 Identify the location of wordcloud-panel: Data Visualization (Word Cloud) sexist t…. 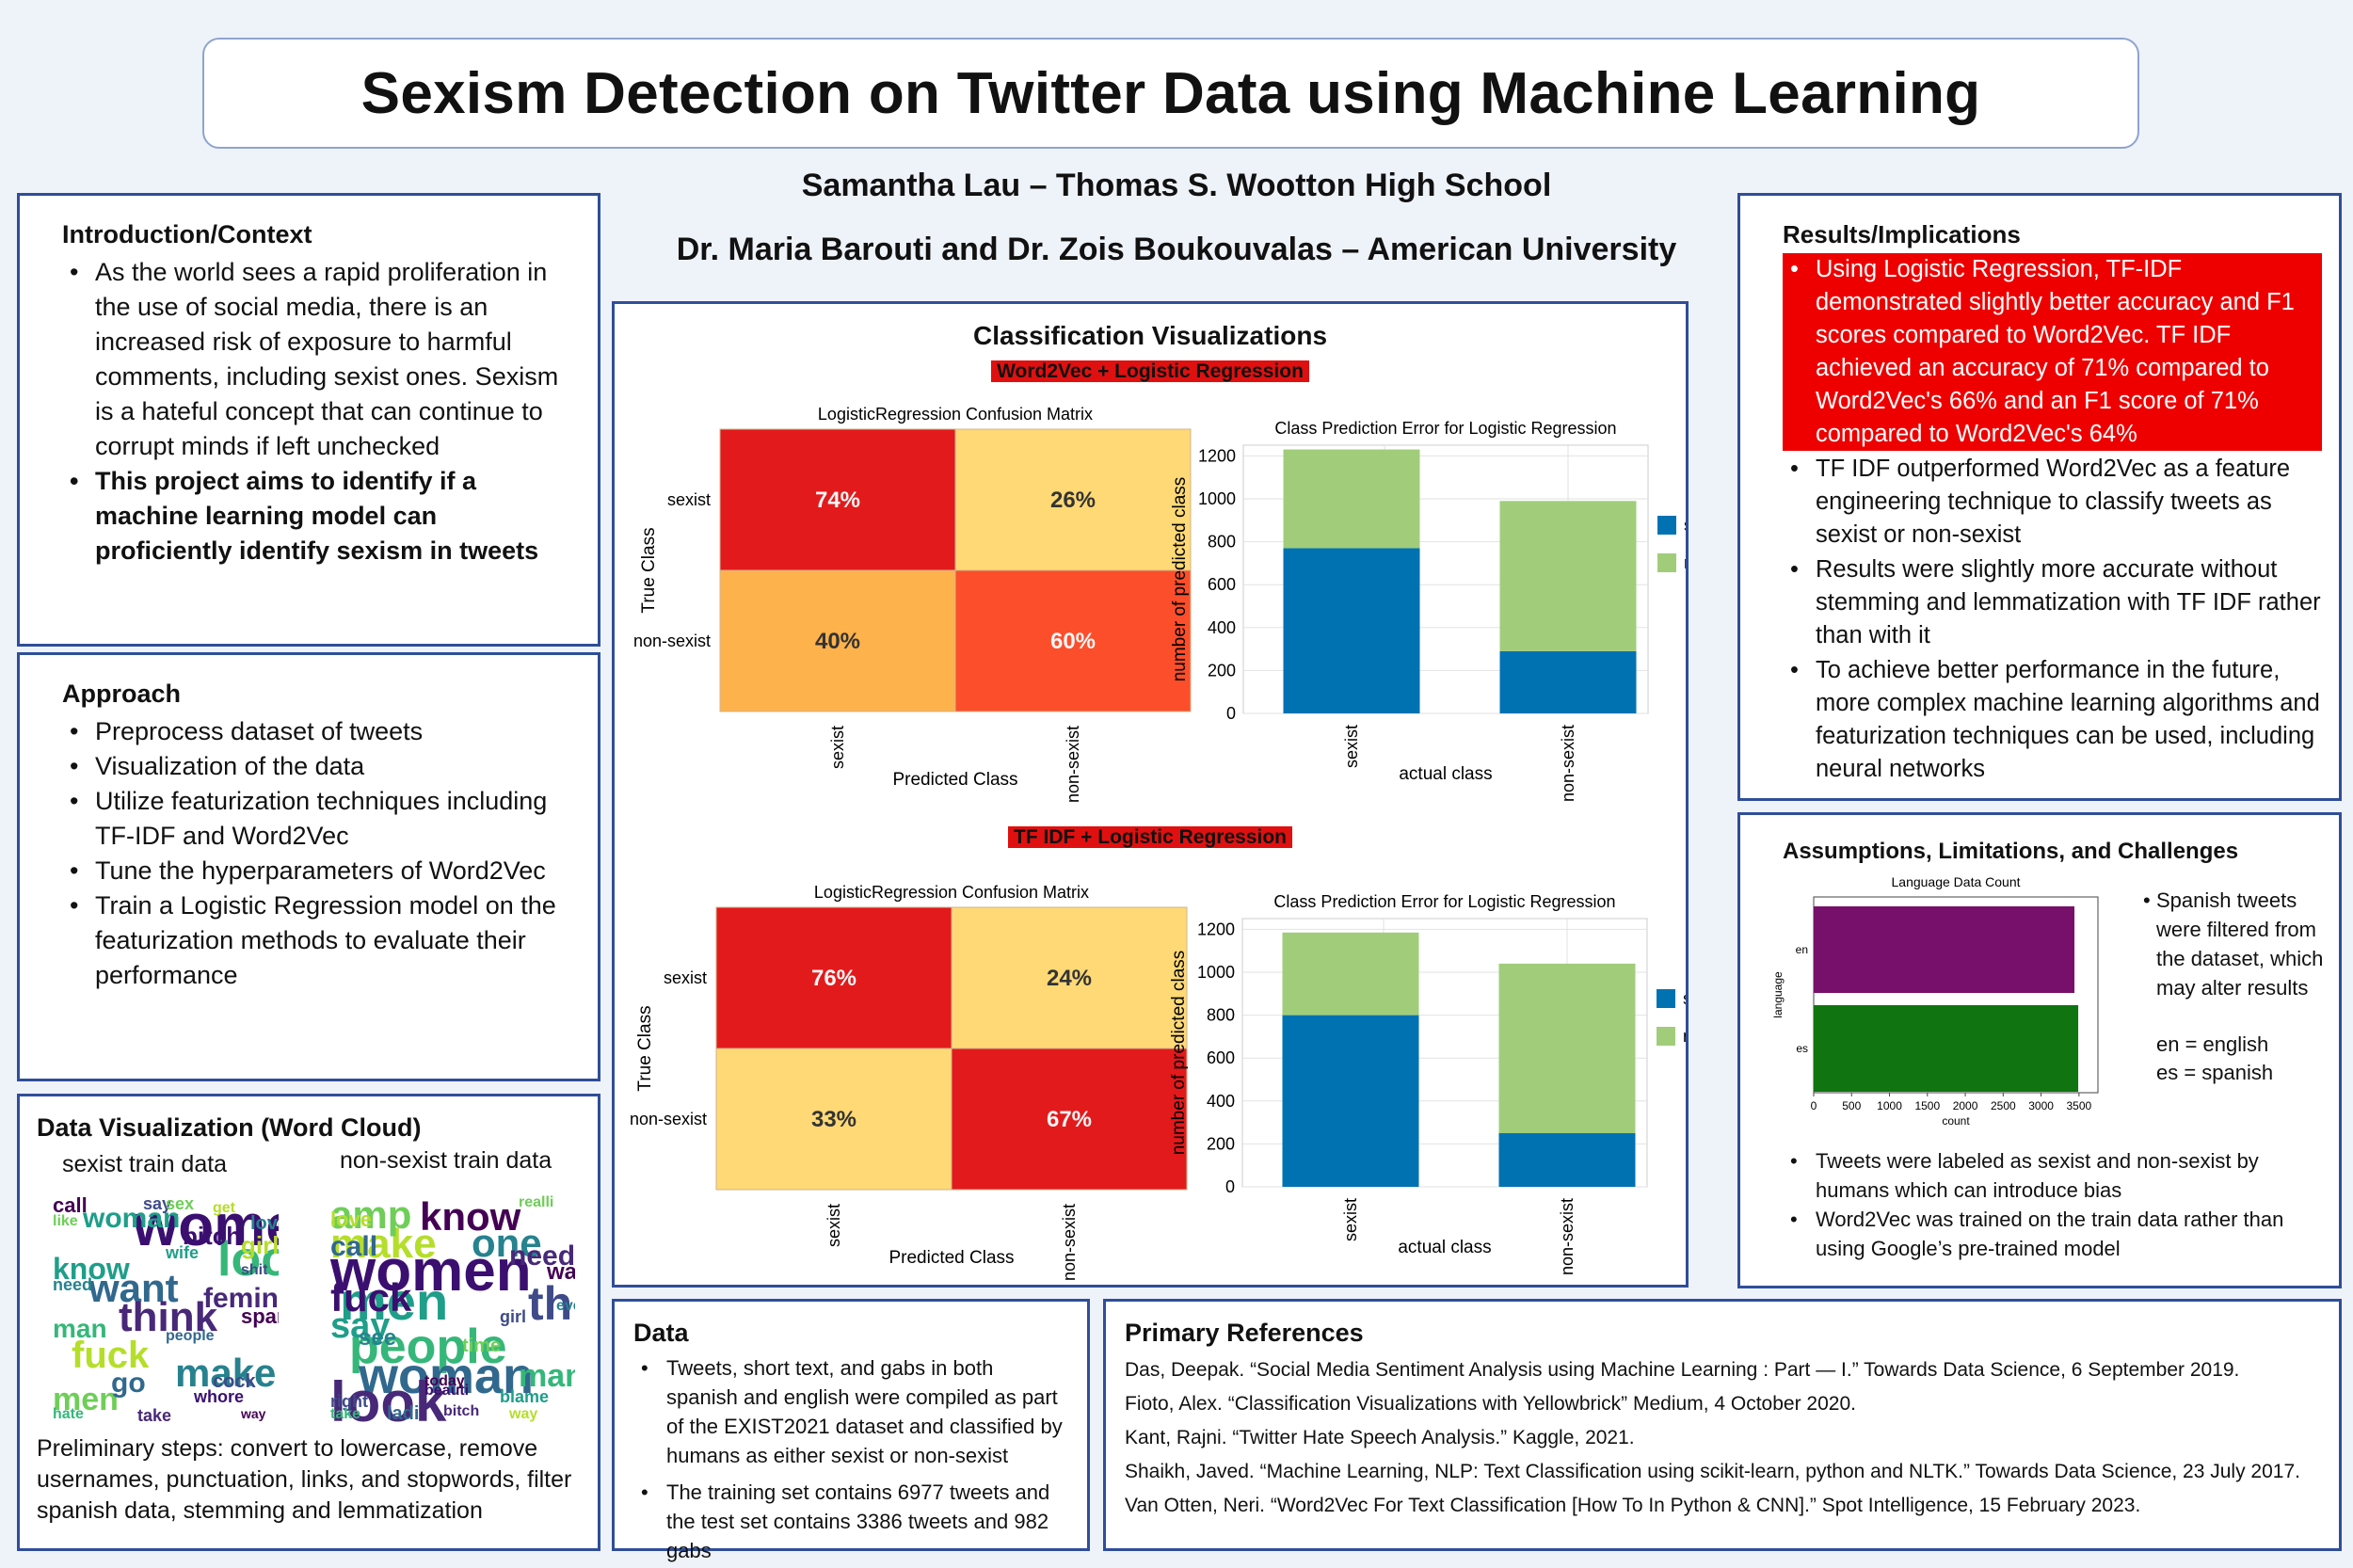
(308, 1322).